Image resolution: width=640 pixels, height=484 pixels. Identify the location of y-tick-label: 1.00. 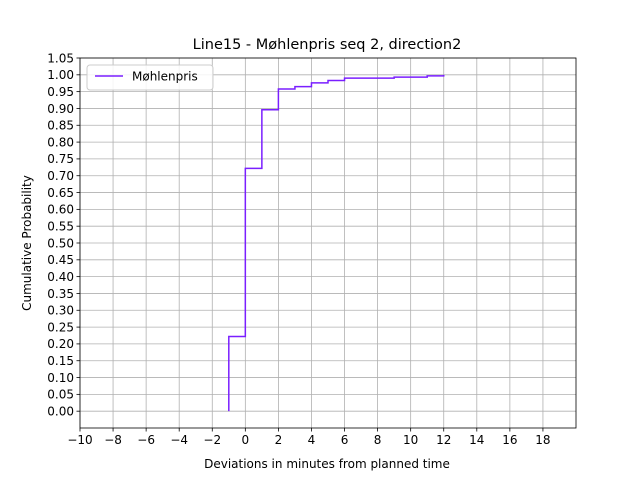
(60, 75).